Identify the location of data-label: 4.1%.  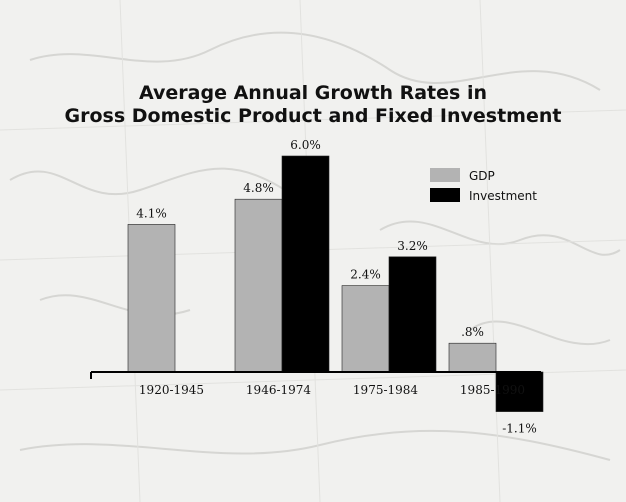
(151, 213).